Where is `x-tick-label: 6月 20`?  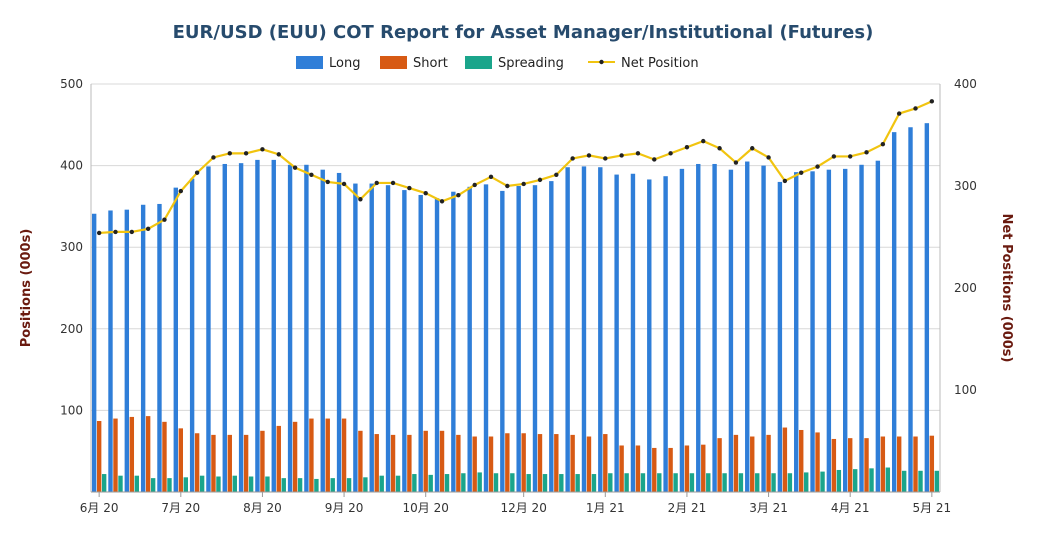
x-tick-label: 6月 20 is located at coordinates (99, 508).